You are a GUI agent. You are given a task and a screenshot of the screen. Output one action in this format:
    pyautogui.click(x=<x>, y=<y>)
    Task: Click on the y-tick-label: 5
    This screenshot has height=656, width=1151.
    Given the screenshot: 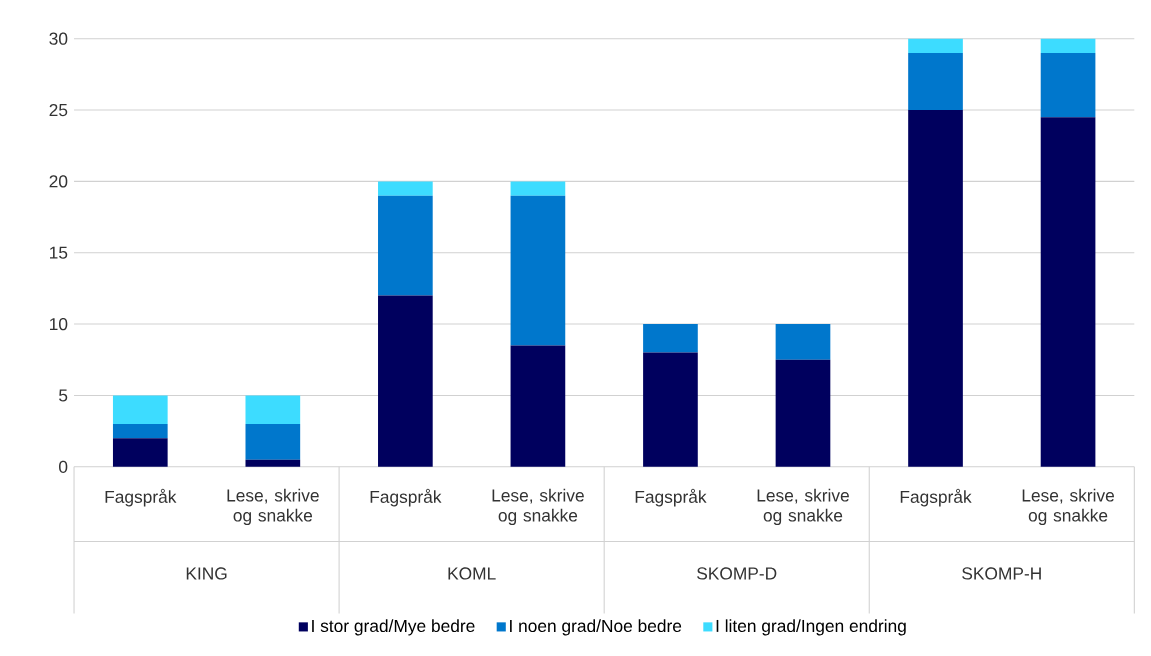 What is the action you would take?
    pyautogui.click(x=63, y=395)
    